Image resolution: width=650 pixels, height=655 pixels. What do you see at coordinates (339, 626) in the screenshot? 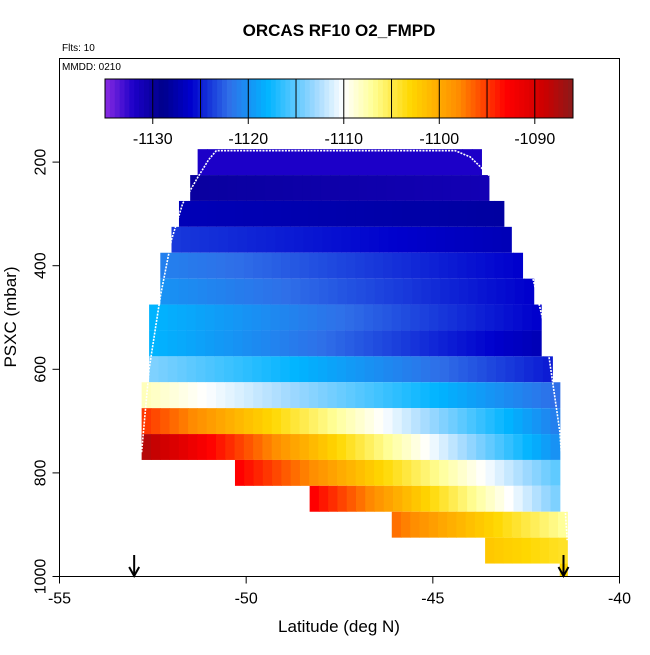
I see `x-axis-label: Latitude (deg N)` at bounding box center [339, 626].